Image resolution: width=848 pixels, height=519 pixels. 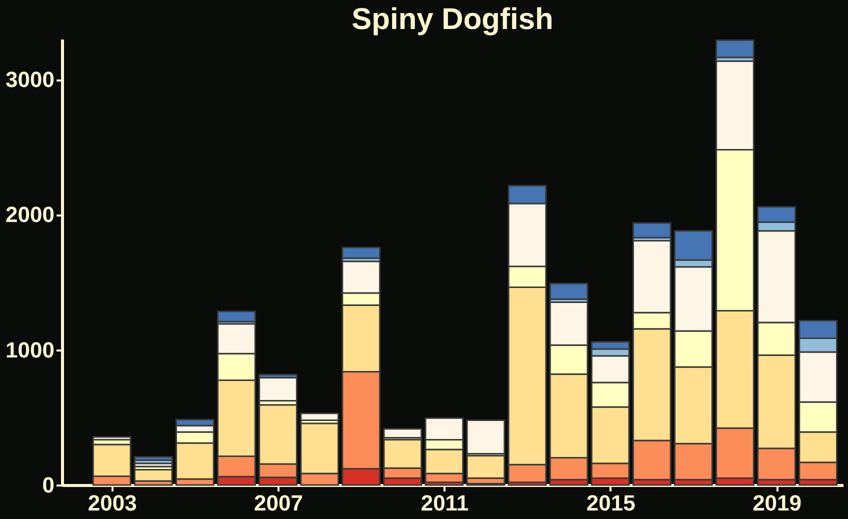 What do you see at coordinates (611, 503) in the screenshot?
I see `x-tick-label: 2015` at bounding box center [611, 503].